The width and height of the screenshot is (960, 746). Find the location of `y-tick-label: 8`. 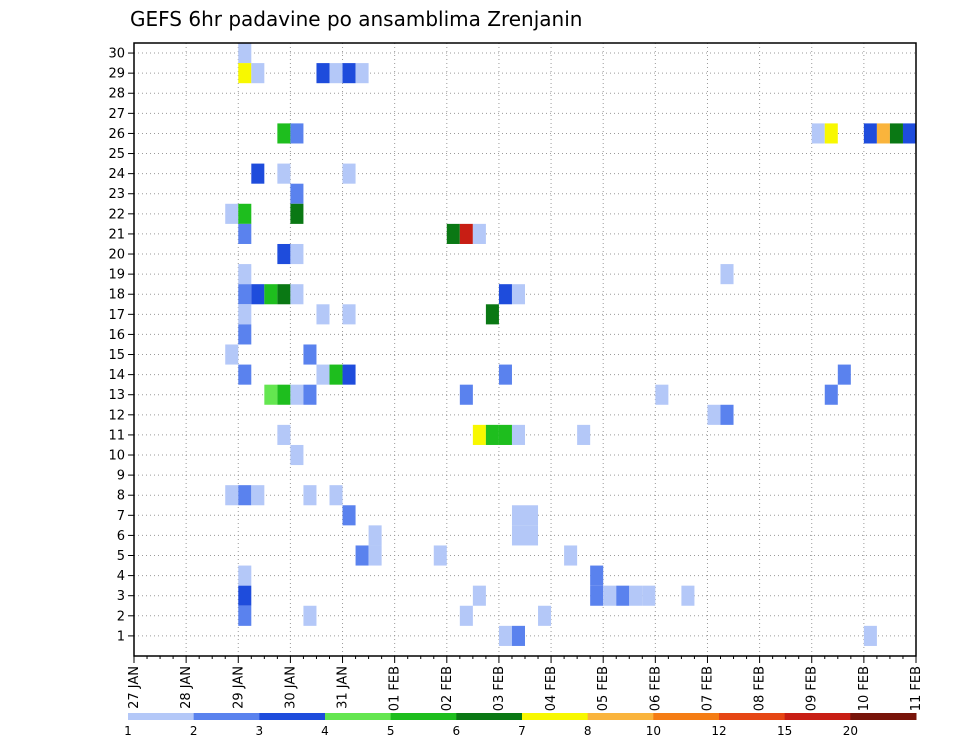

y-tick-label: 8 is located at coordinates (121, 496).